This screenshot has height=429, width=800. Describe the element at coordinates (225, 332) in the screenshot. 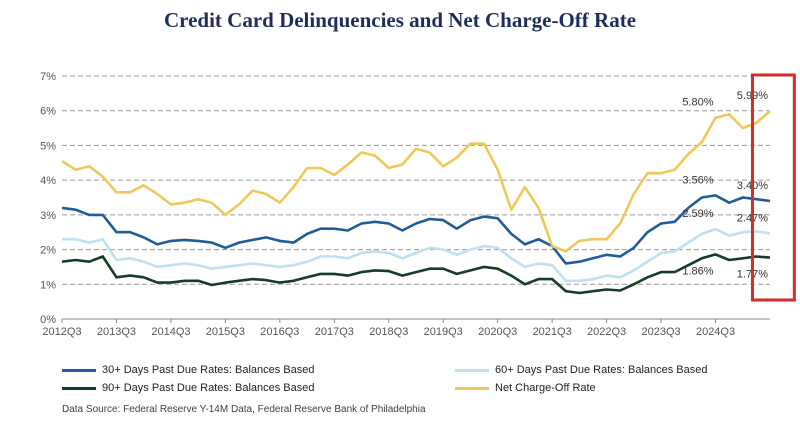

I see `x-tick-label: 2015Q3` at that location.